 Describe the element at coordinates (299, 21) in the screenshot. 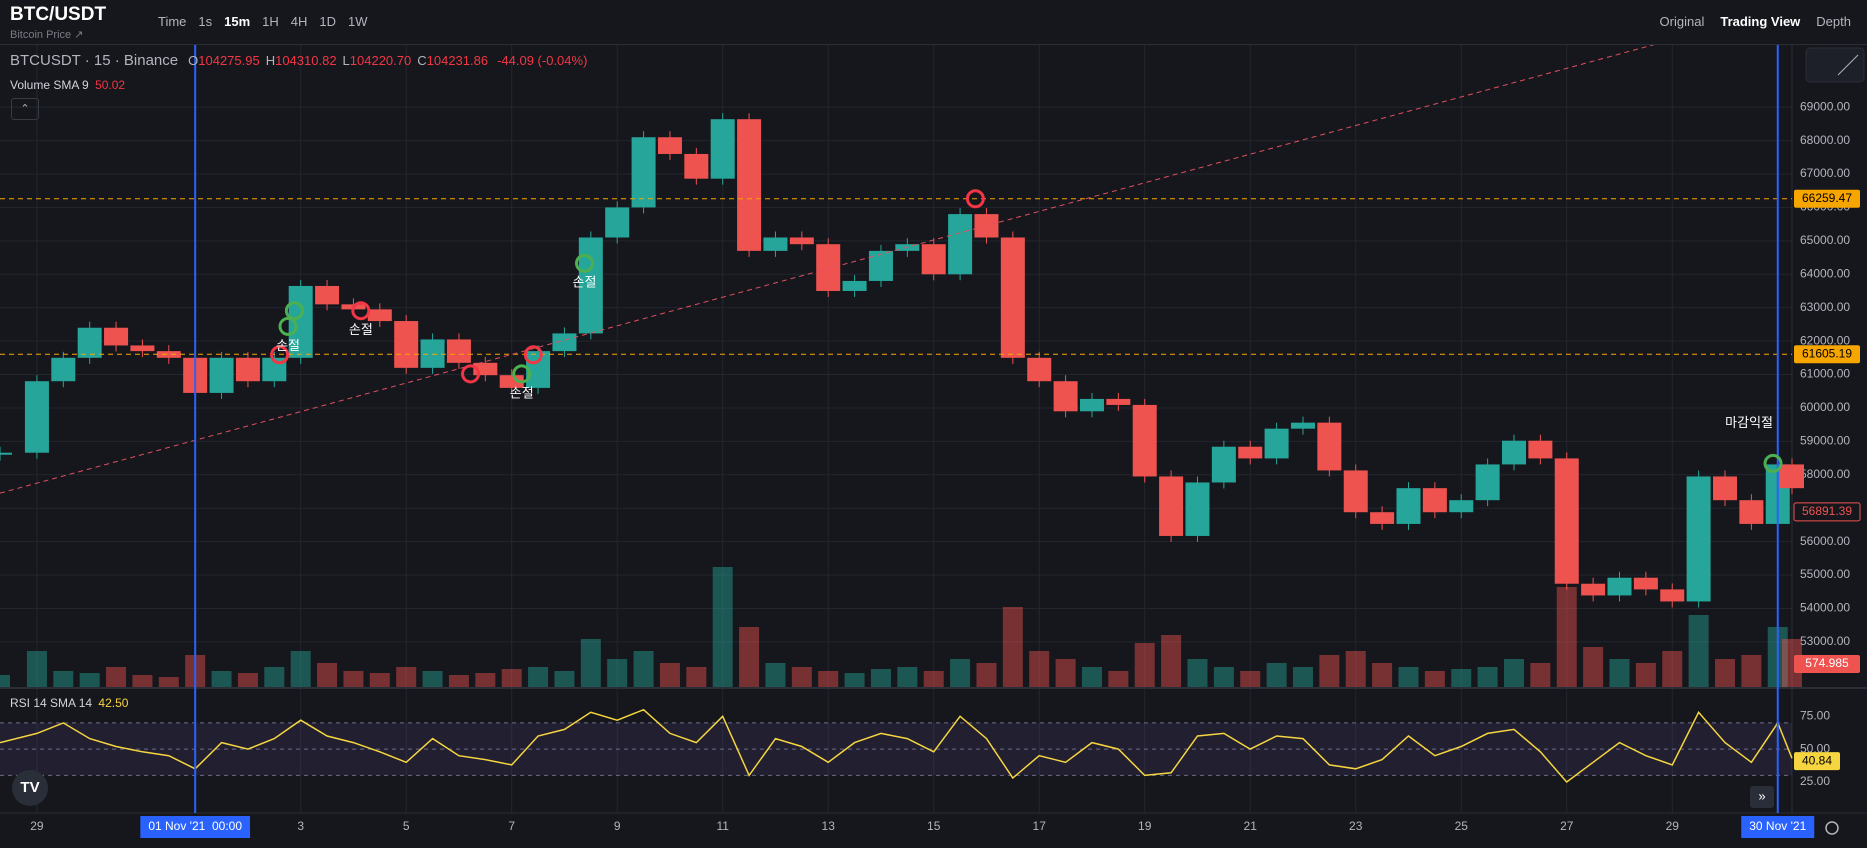

I see `timeframe: 4H` at that location.